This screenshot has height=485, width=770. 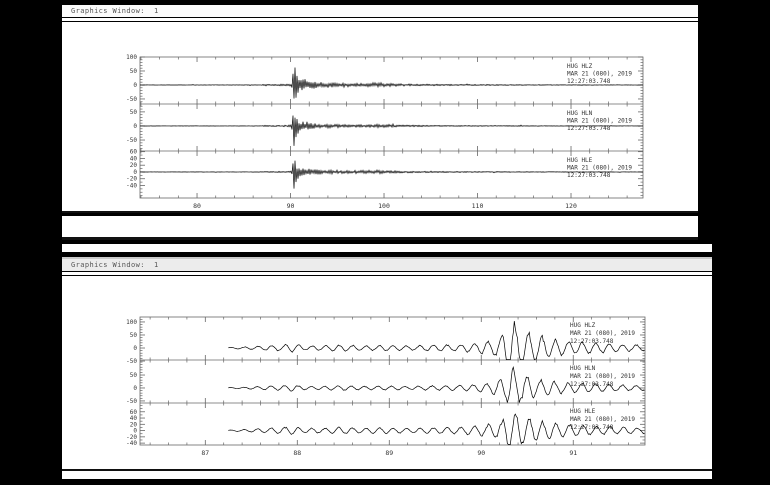 I want to click on waveform-zoomed-hln, so click(x=436, y=384).